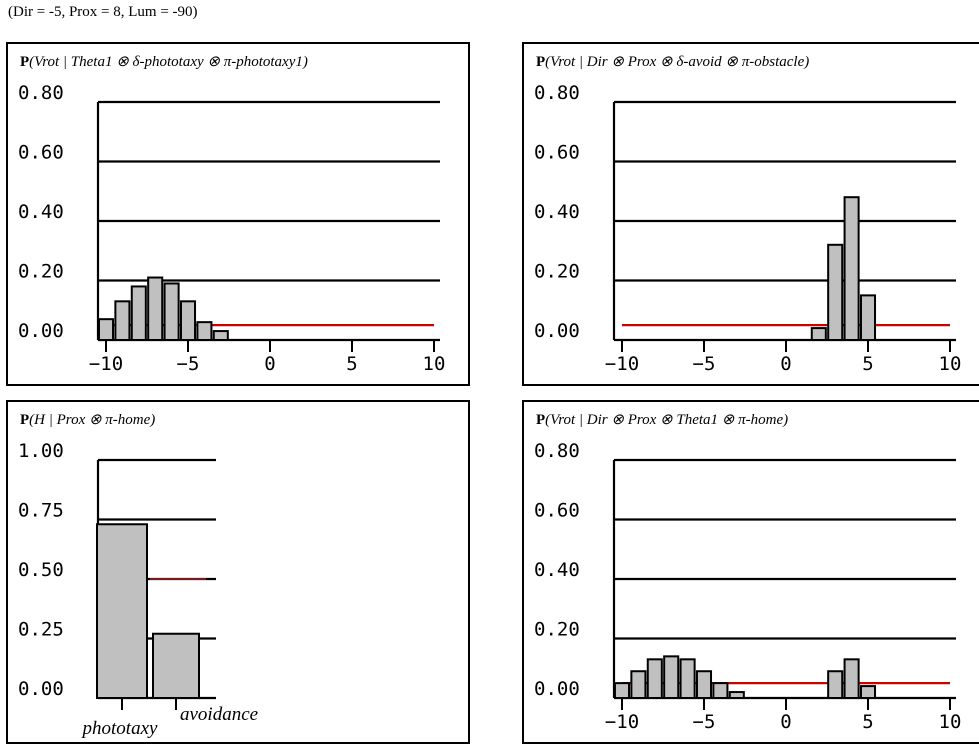  What do you see at coordinates (119, 728) in the screenshot?
I see `category-label: phototaxy` at bounding box center [119, 728].